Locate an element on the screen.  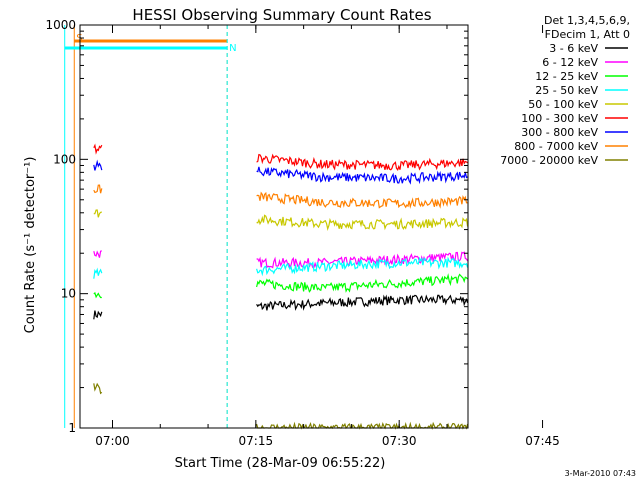
legend-header-line-2: FDecim 1, Att 0 is located at coordinates (587, 34).